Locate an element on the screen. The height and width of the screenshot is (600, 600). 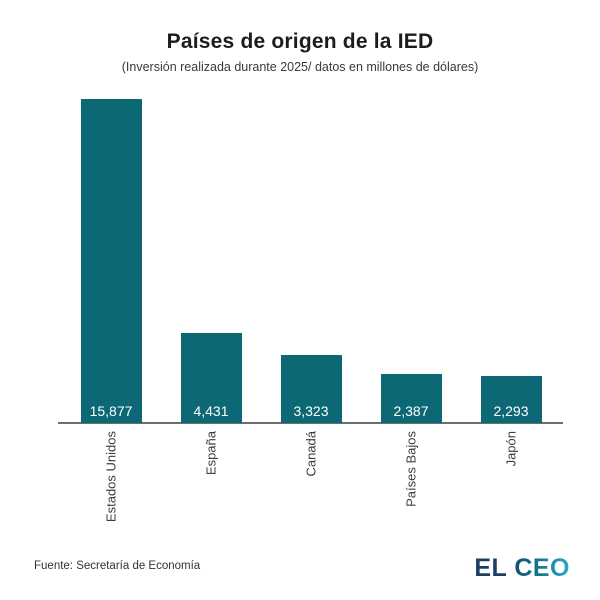
bar-4: 2,387 is located at coordinates (411, 398).